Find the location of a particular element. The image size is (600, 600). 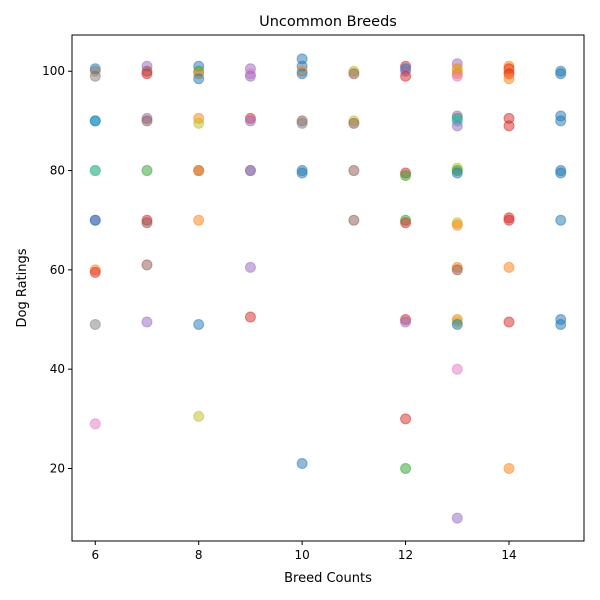

chart-title: Uncommon Breeds is located at coordinates (328, 22).